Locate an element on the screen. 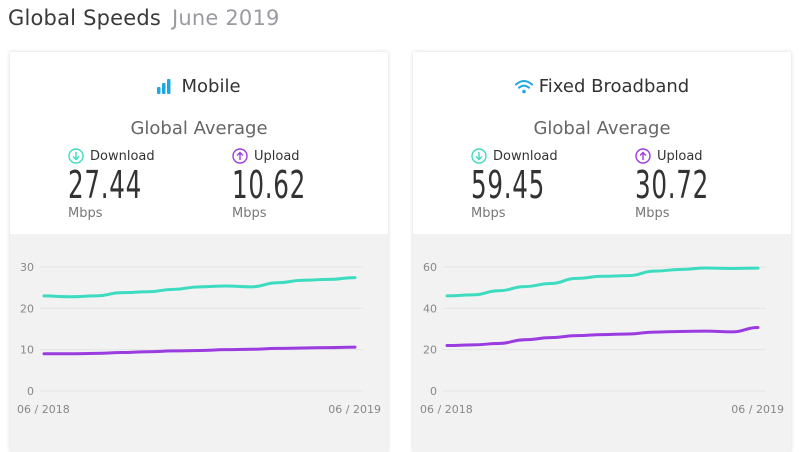  mobile-card-title: Mobile is located at coordinates (199, 87).